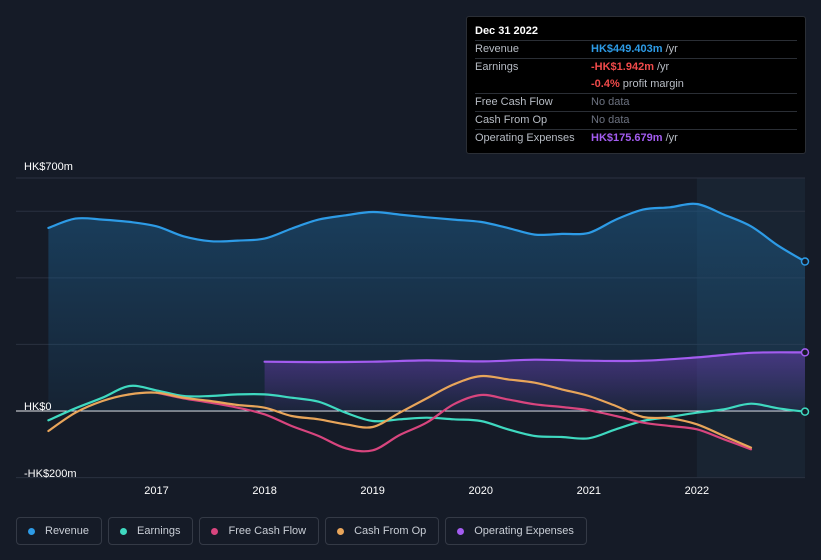 This screenshot has width=821, height=560. Describe the element at coordinates (511, 120) in the screenshot. I see `tooltip-label: Cash From Op` at that location.